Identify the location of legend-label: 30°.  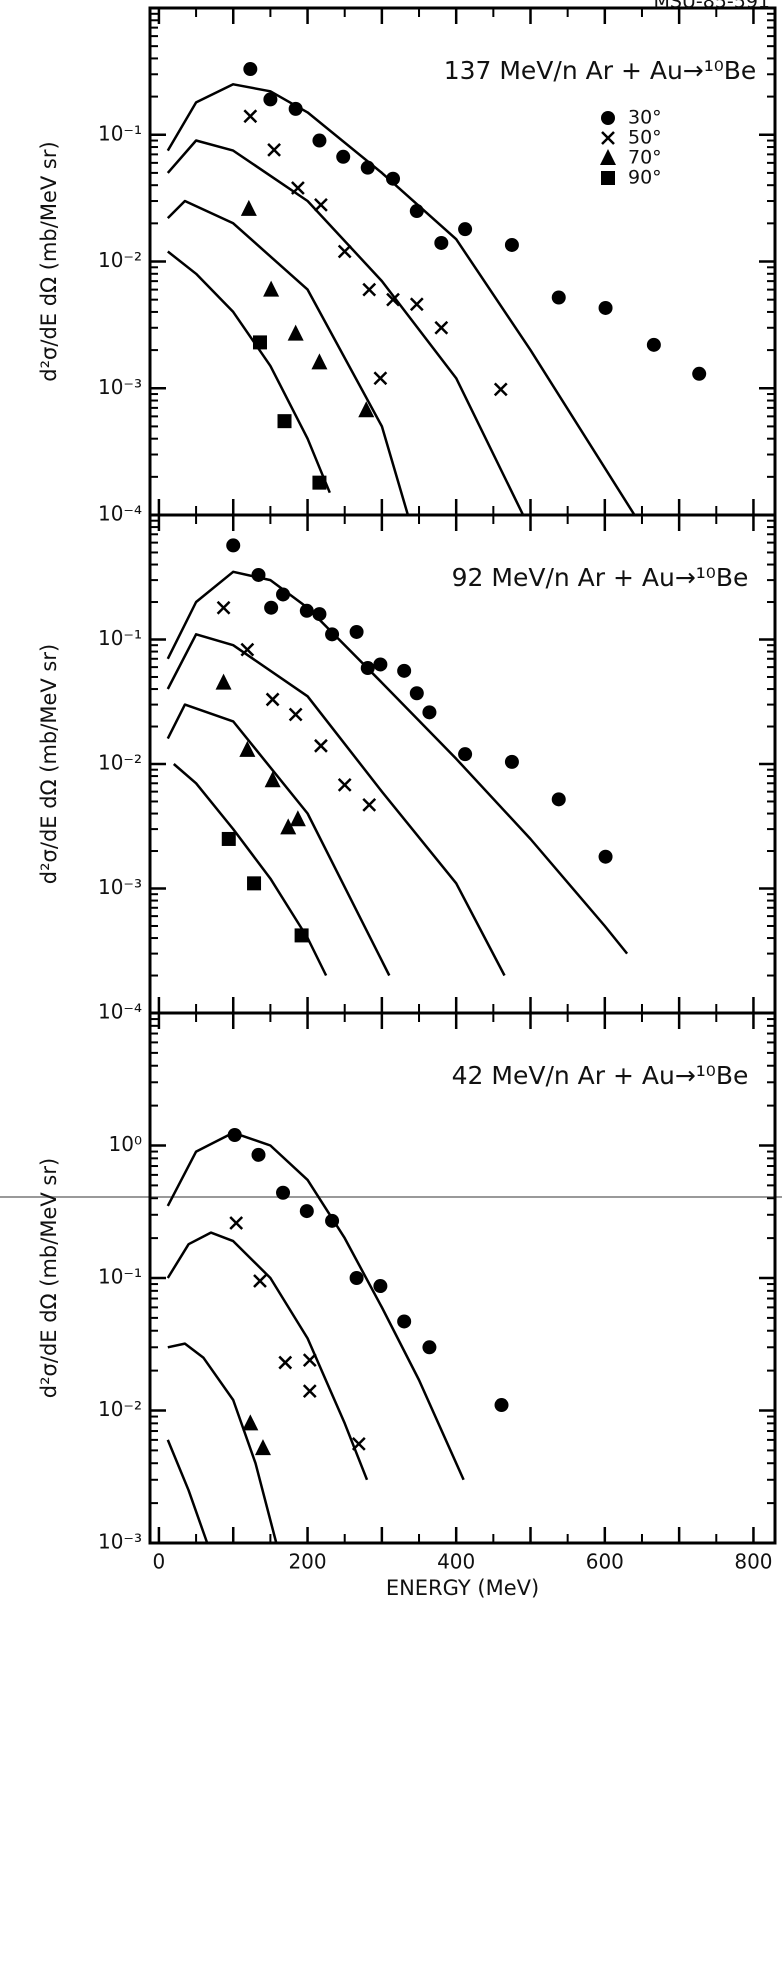
(645, 118).